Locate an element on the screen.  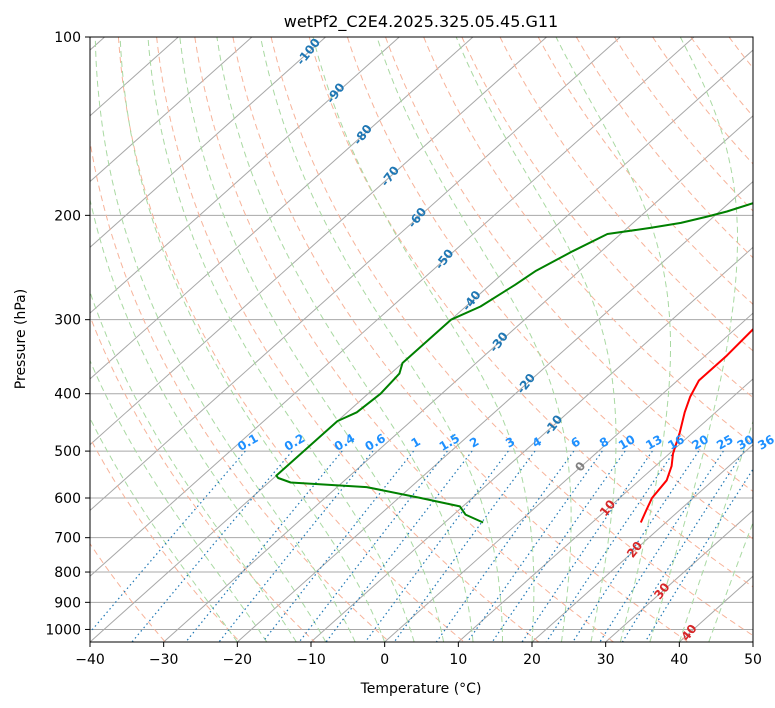
y-axis-label: Pressure (hPa) is located at coordinates (21, 339).